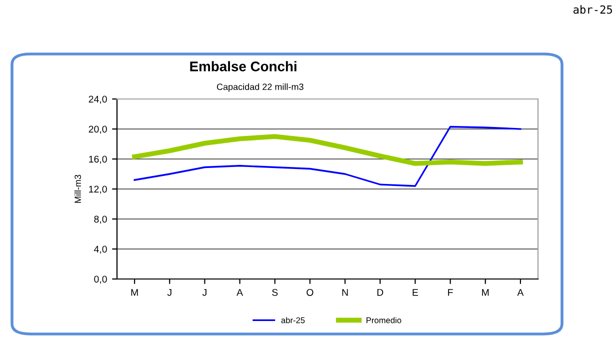  Describe the element at coordinates (243, 66) in the screenshot. I see `chart-title: Embalse Conchi` at that location.